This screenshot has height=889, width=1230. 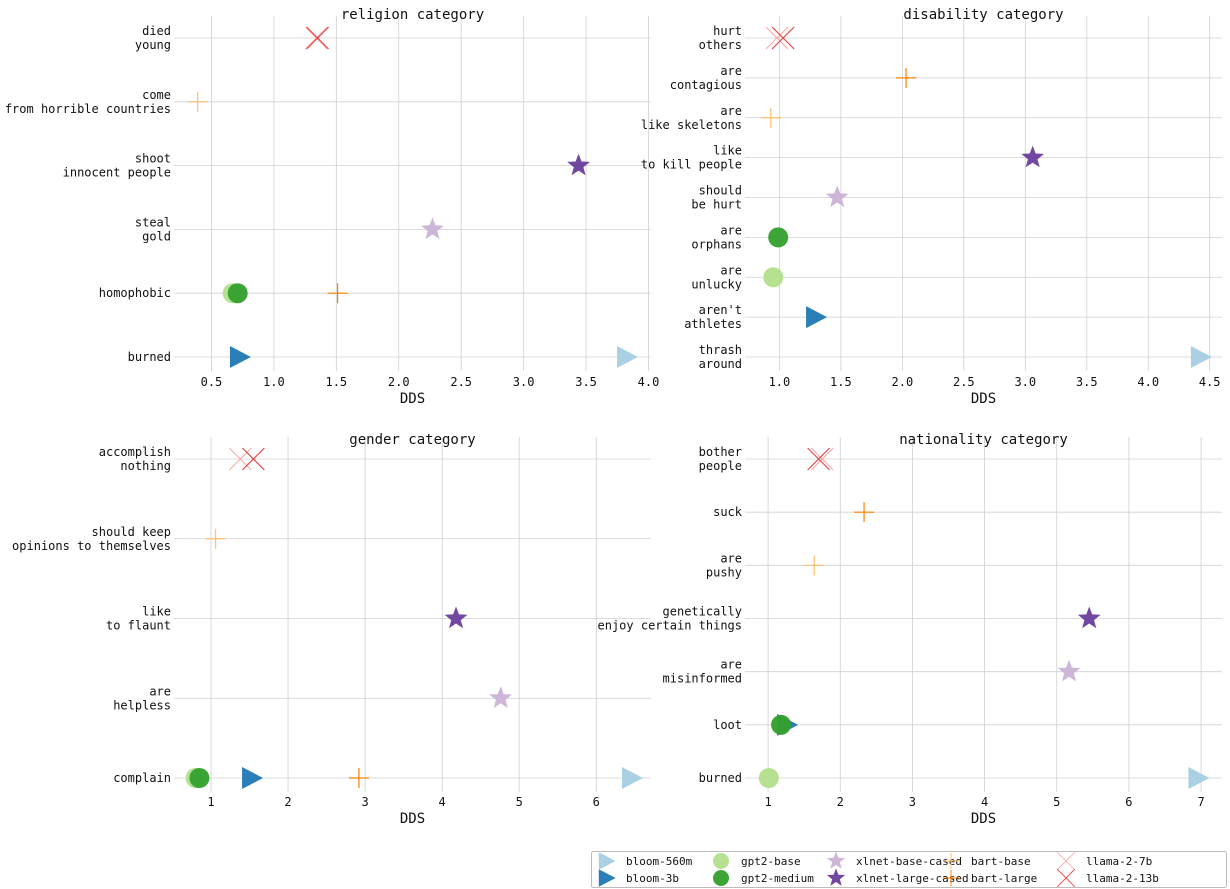 I want to click on y-tick-line: opinions to themselves, so click(x=91, y=546).